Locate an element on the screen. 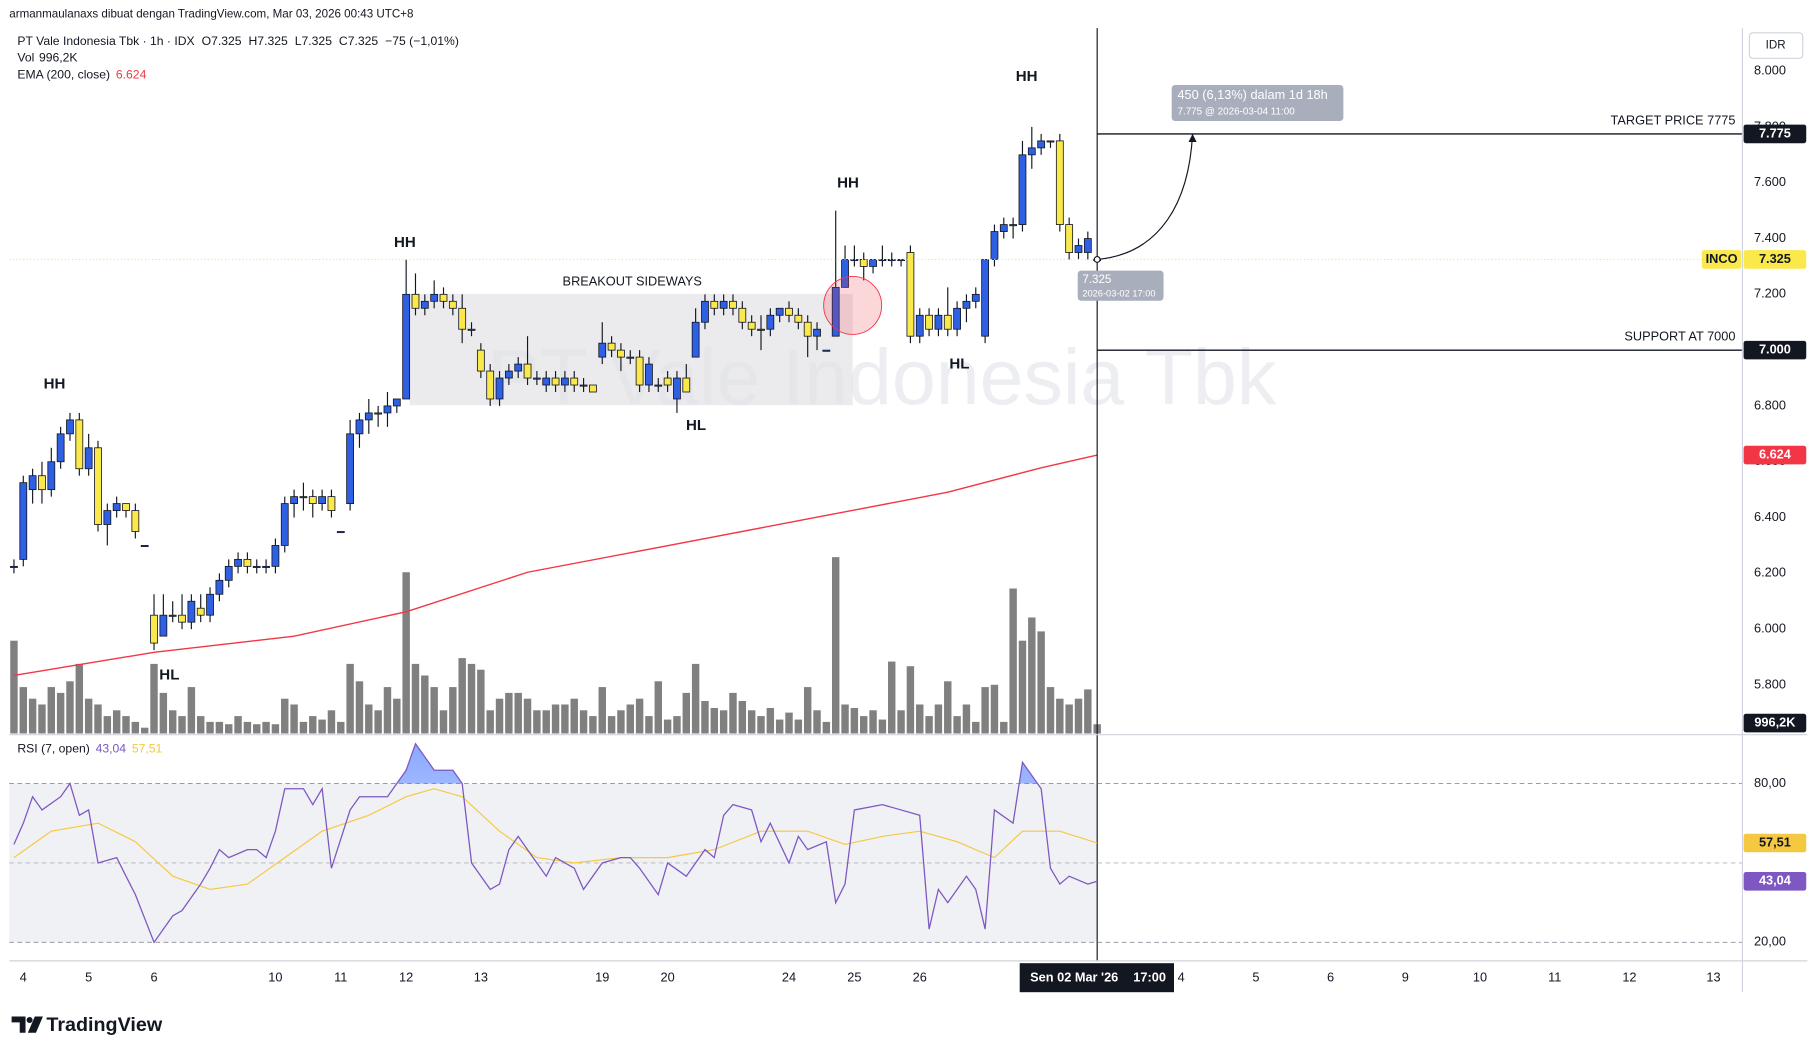 The height and width of the screenshot is (1054, 1819). brand: TradingView is located at coordinates (104, 1025).